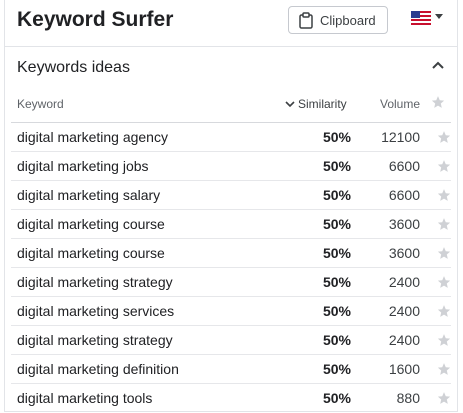 Image resolution: width=463 pixels, height=413 pixels. Describe the element at coordinates (231, 369) in the screenshot. I see `table-row: digital marketing definition 50% 1600` at that location.